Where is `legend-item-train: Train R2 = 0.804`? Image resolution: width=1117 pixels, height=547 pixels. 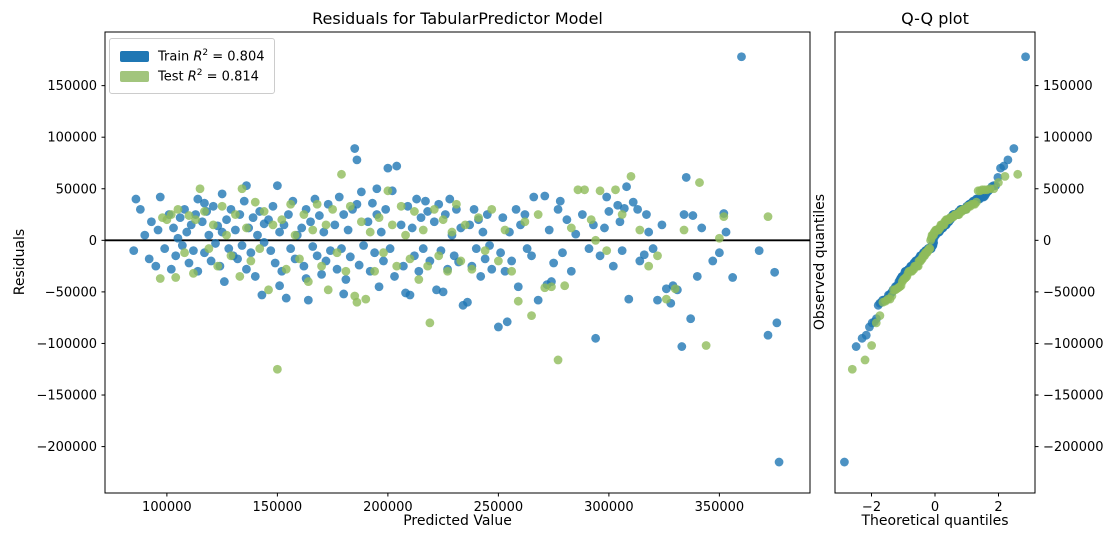 legend-item-train: Train R2 = 0.804 is located at coordinates (192, 56).